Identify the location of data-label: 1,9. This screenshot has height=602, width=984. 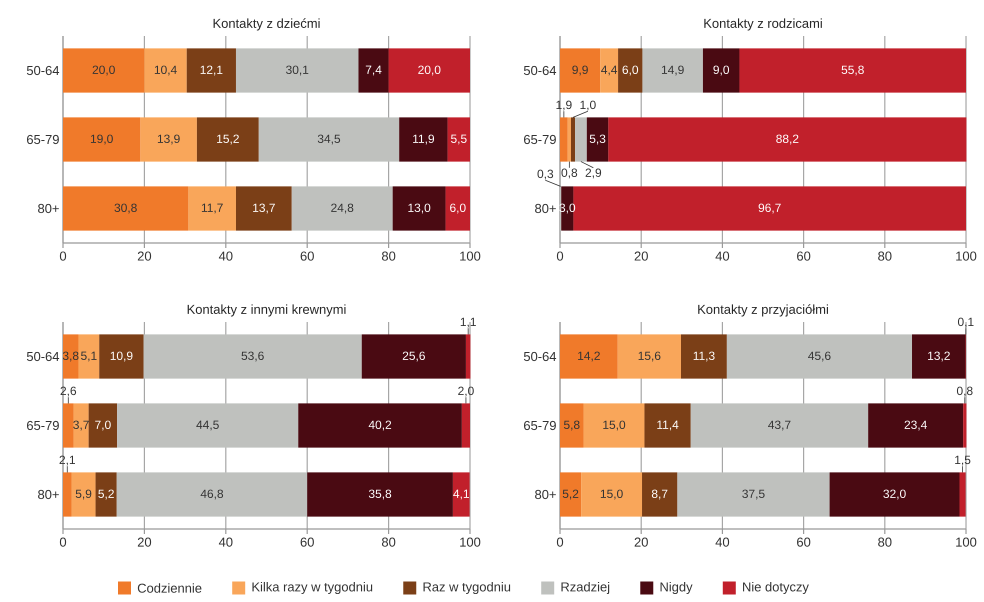
(564, 105).